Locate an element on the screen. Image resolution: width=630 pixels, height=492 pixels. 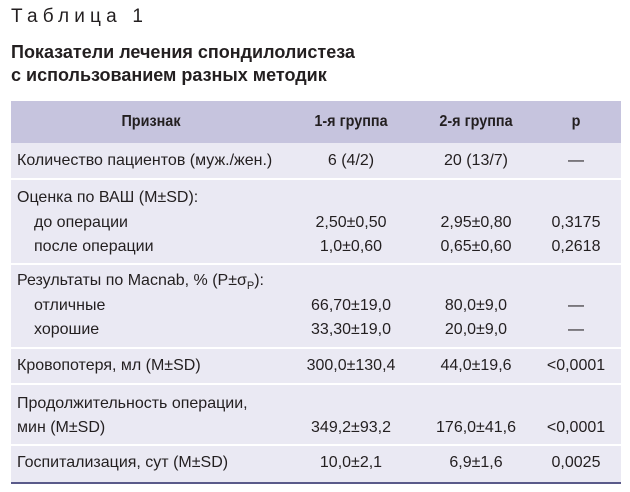
table-number-label: Таблица 1 is located at coordinates (80, 16).